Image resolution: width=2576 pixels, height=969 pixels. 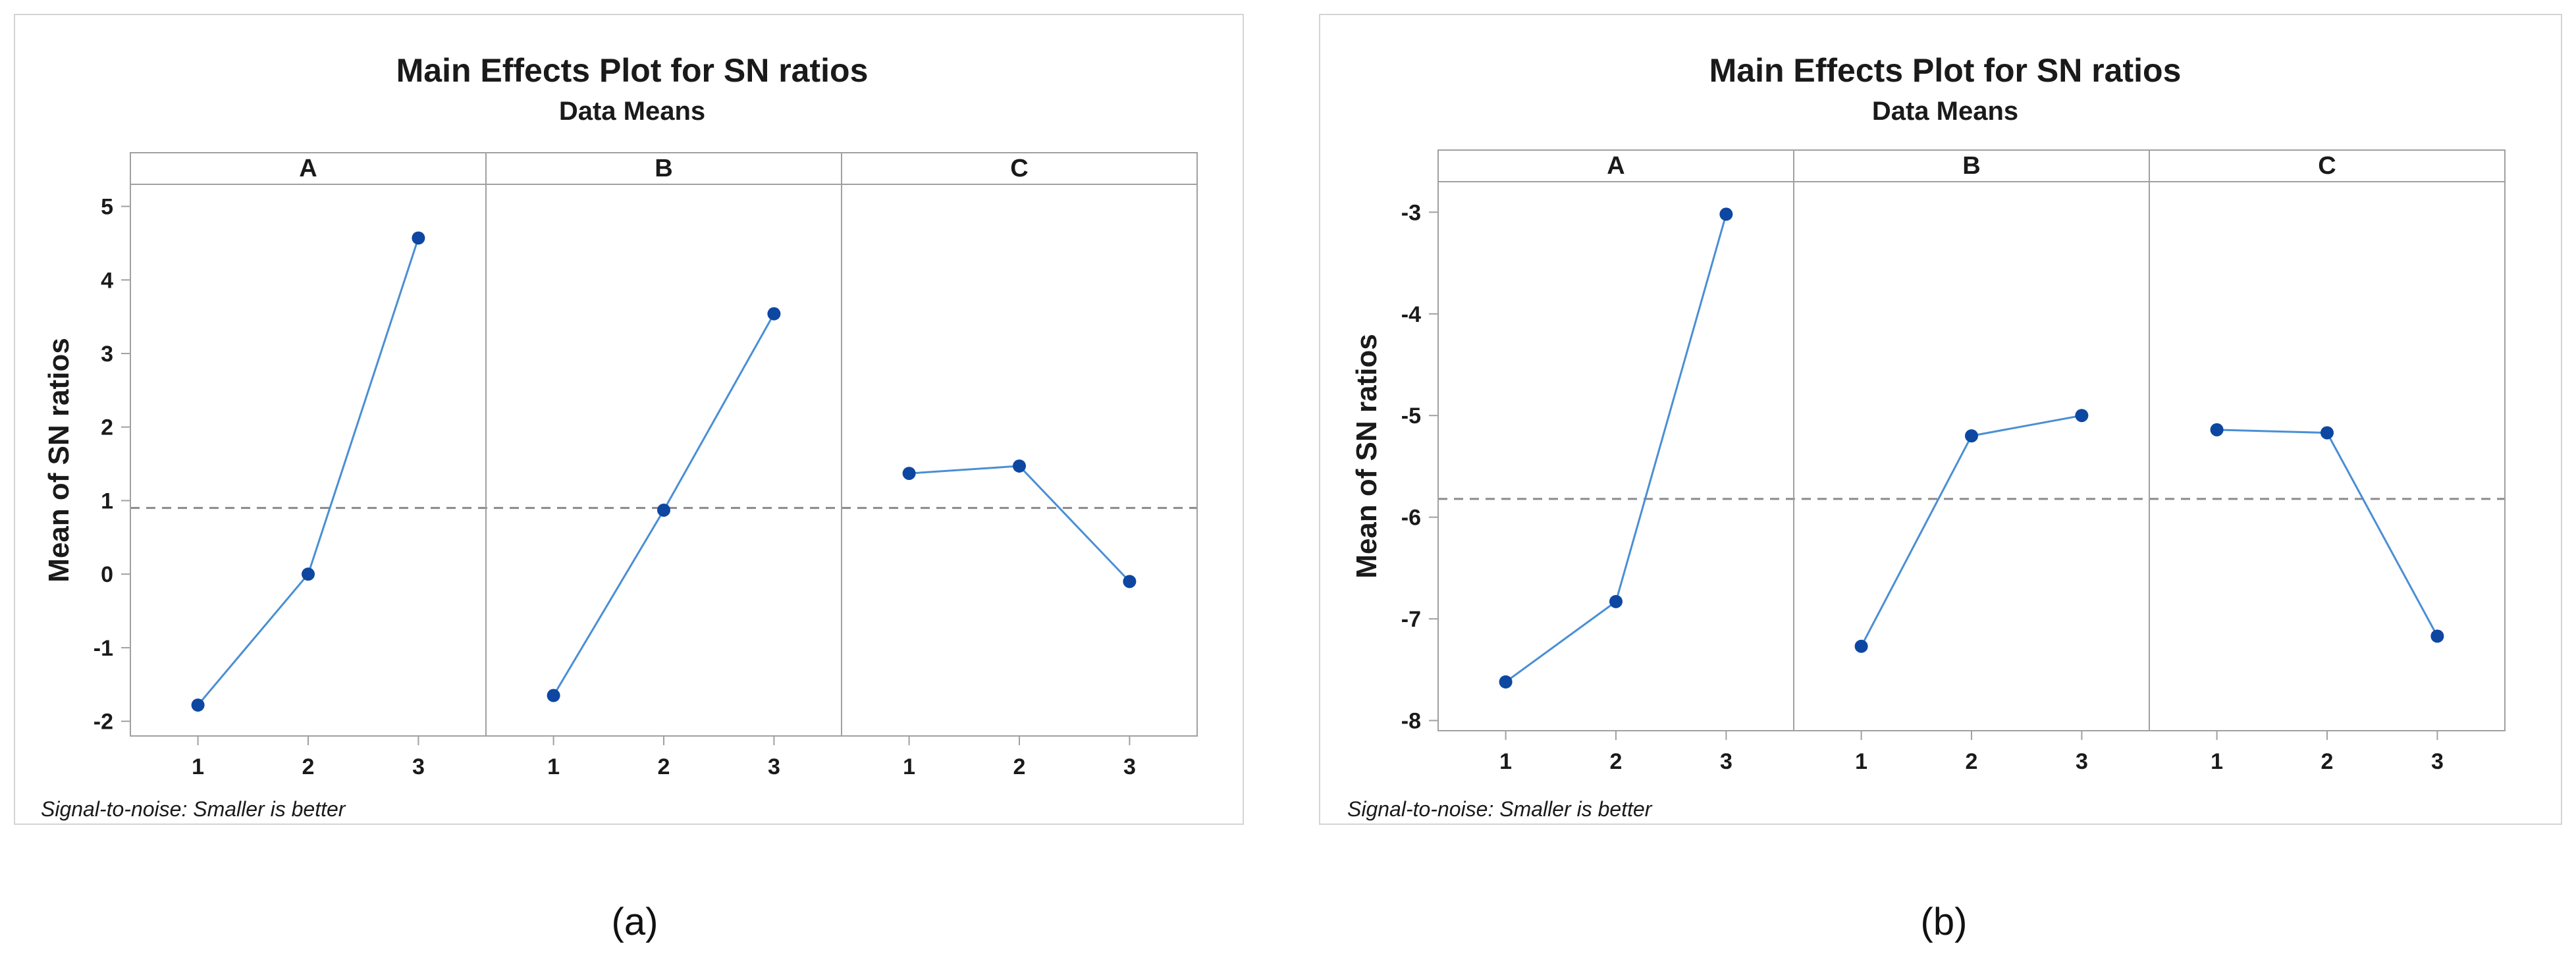 What do you see at coordinates (1411, 619) in the screenshot?
I see `y-tick-label: -7` at bounding box center [1411, 619].